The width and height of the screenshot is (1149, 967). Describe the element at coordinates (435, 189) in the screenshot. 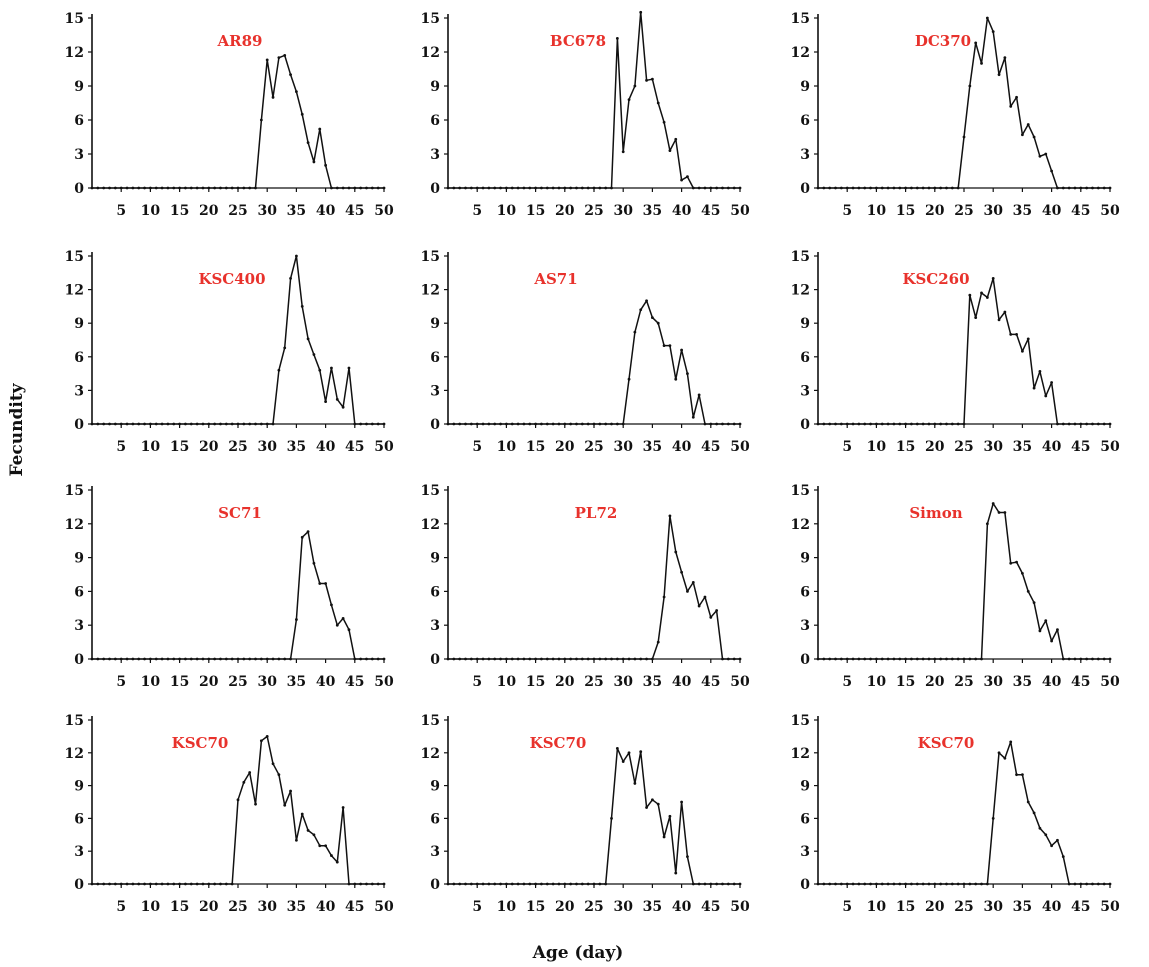

I see `y-tick-label: 0` at that location.